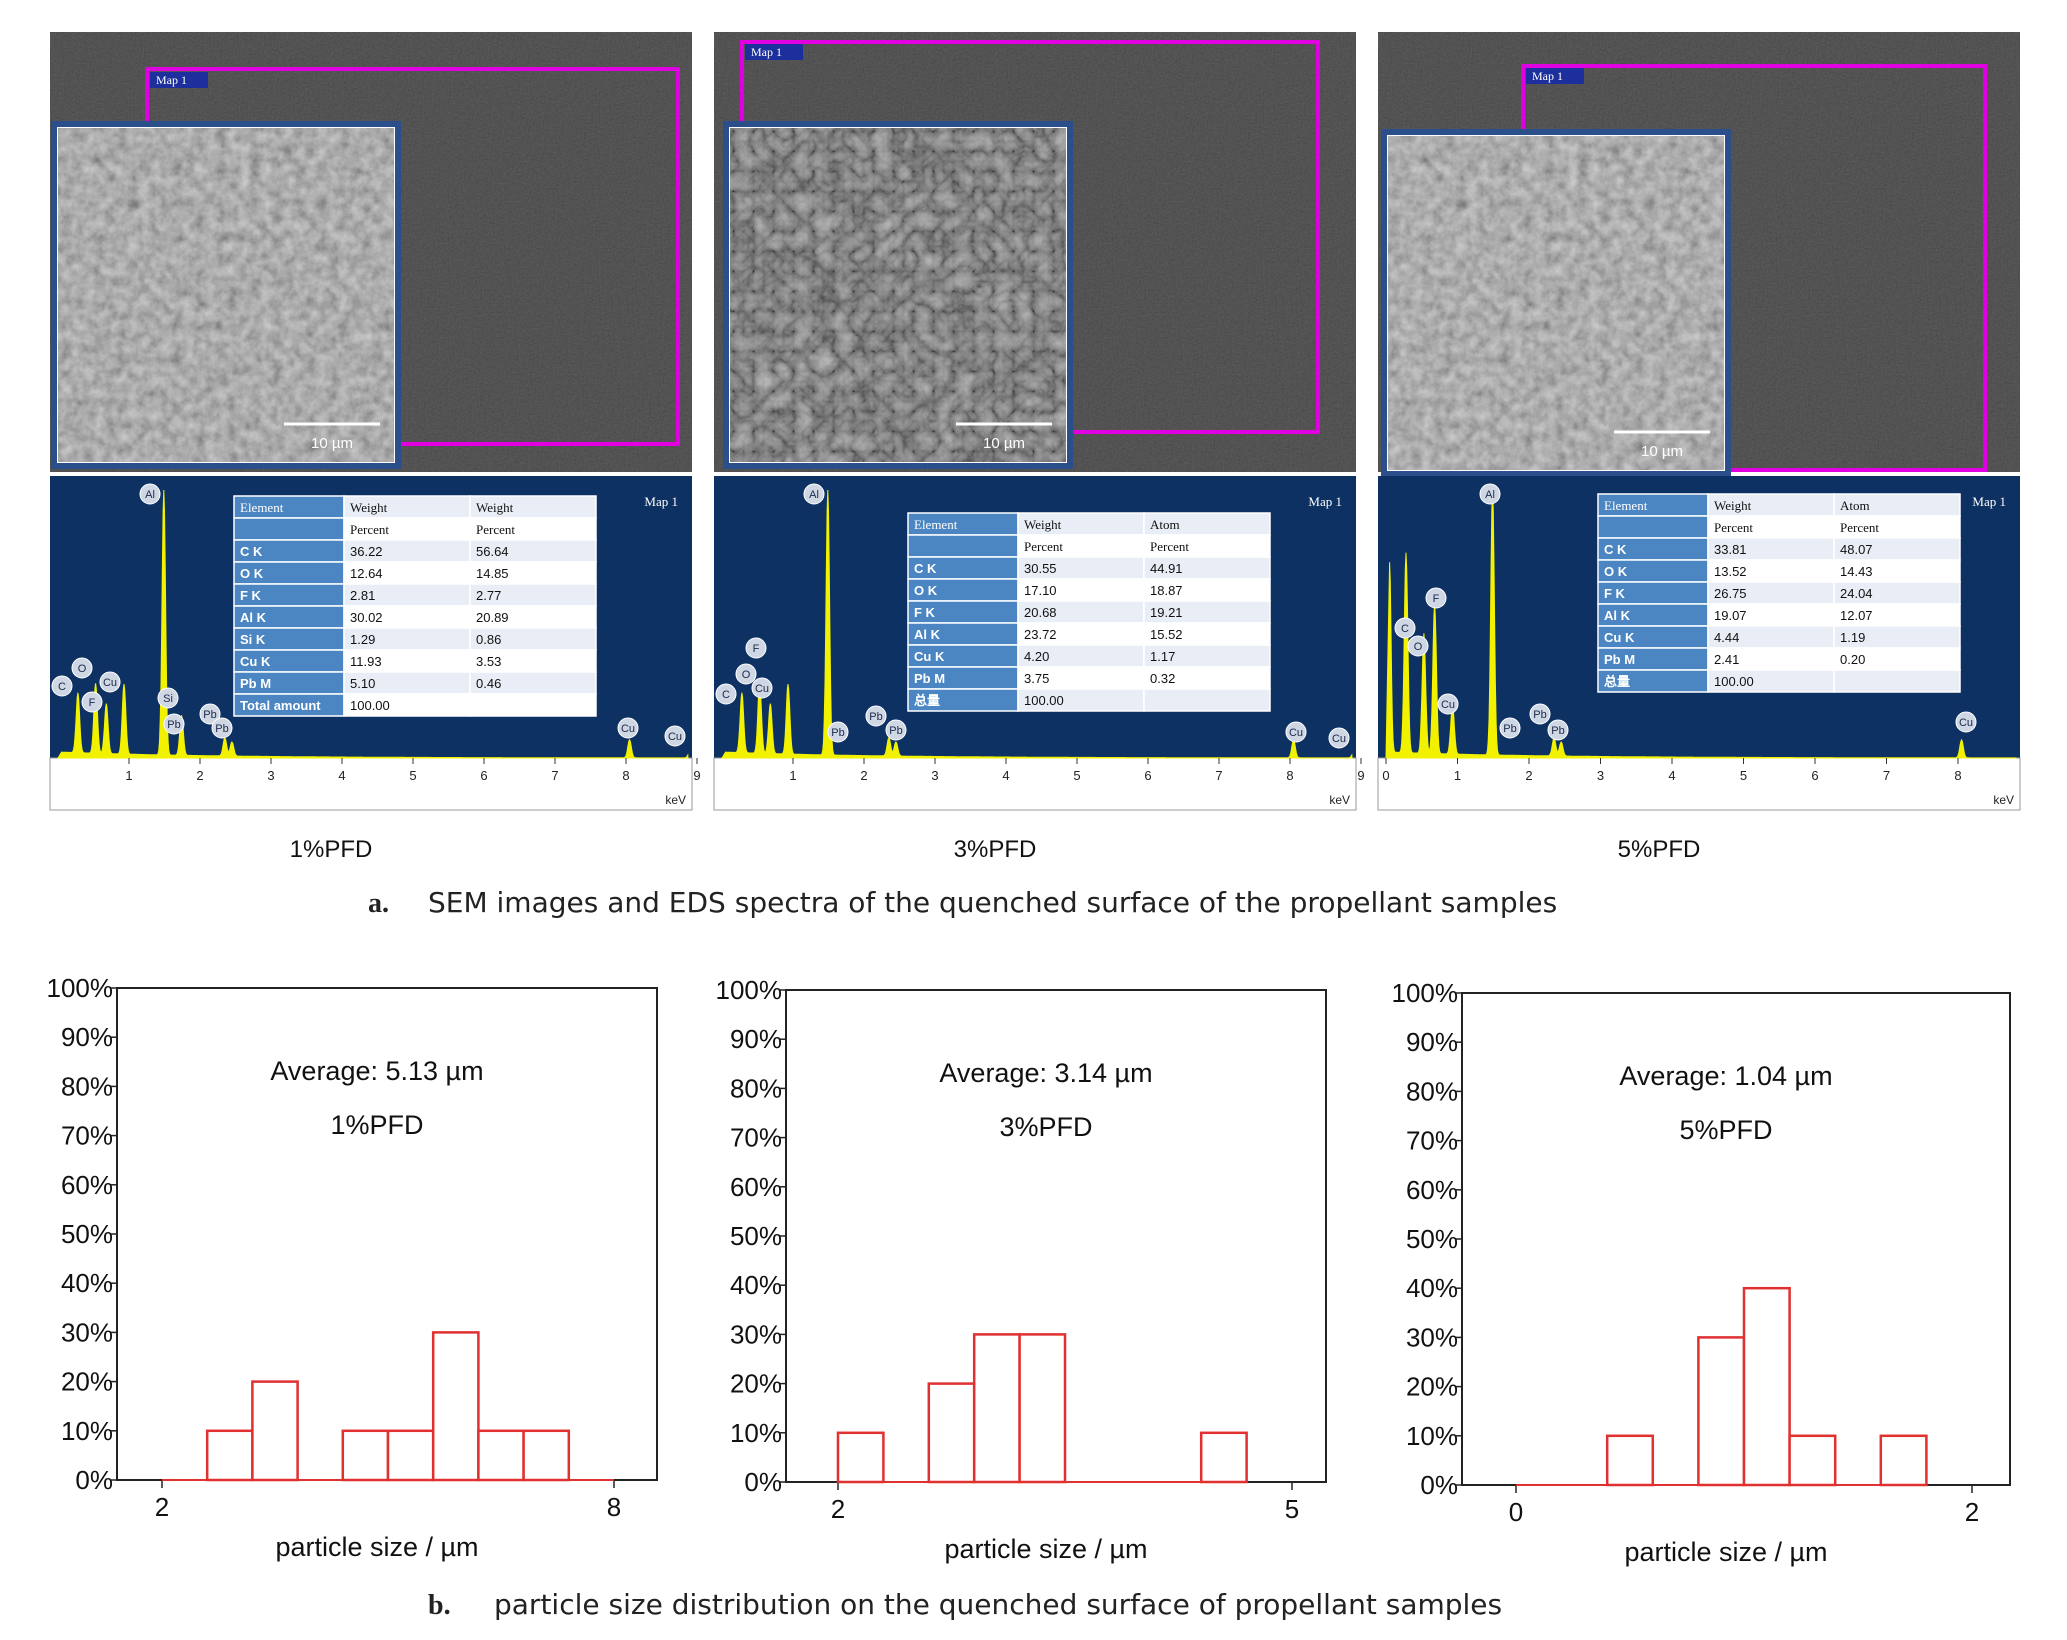  I want to click on eds-map-label: Map 1, so click(661, 501).